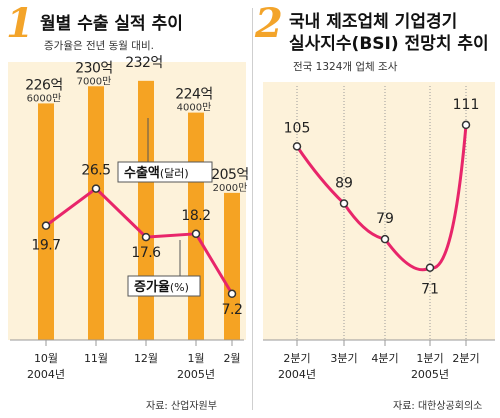 This screenshot has width=500, height=418. What do you see at coordinates (99, 46) in the screenshot?
I see `panel1-subtitle: 증가율은 전년 동월 대비.` at bounding box center [99, 46].